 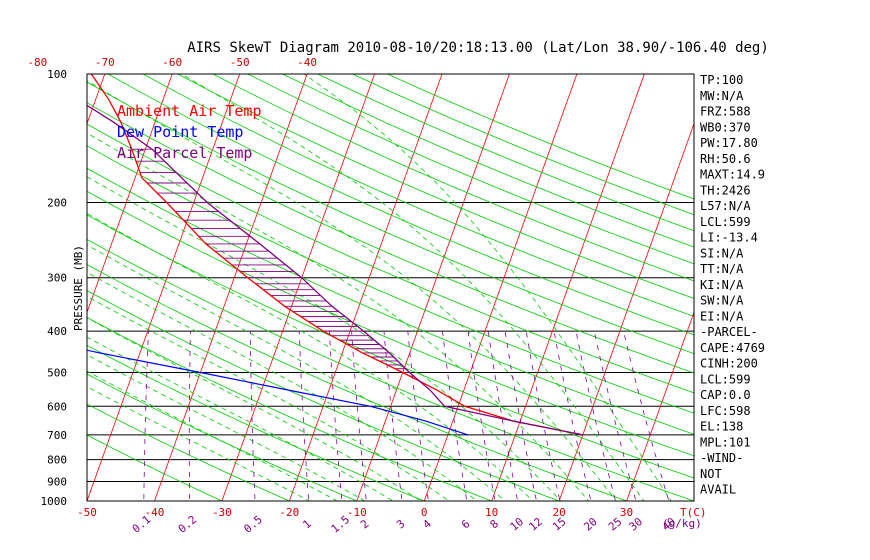 I want to click on bottom-temp-tick: 20, so click(x=558, y=512).